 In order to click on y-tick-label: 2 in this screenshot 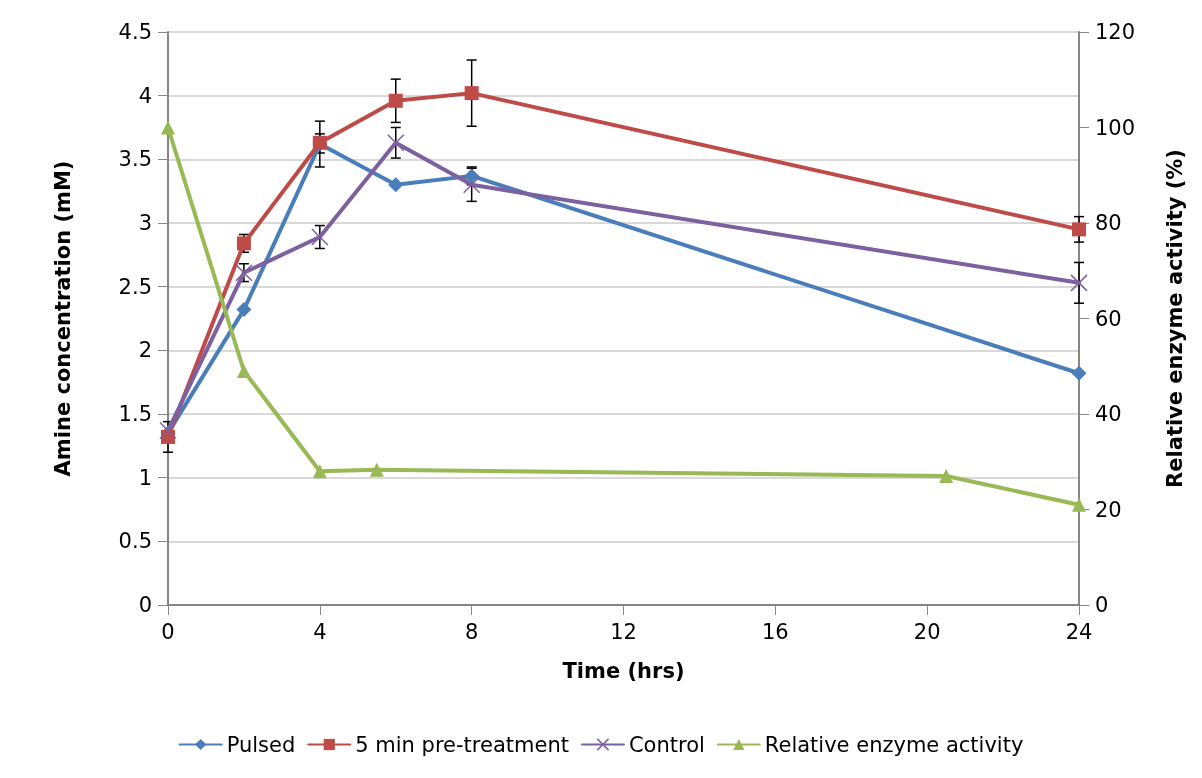, I will do `click(145, 350)`.